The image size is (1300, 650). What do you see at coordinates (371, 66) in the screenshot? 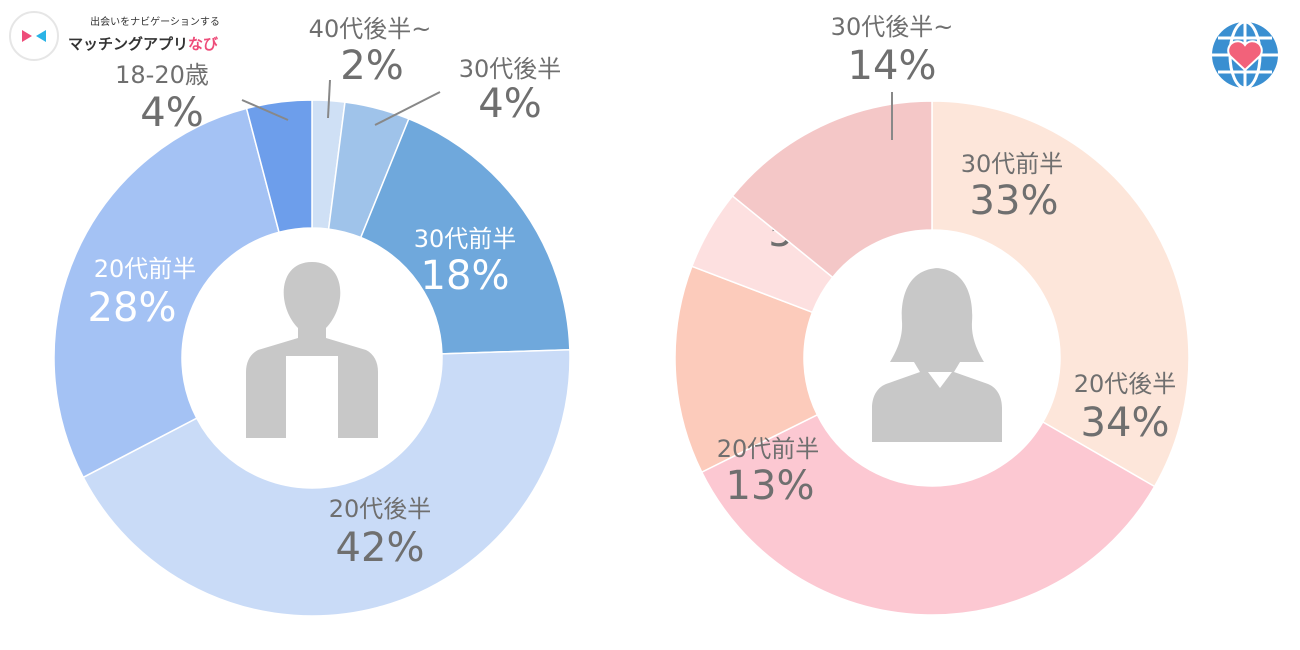
I see `segment-value: 2%` at bounding box center [371, 66].